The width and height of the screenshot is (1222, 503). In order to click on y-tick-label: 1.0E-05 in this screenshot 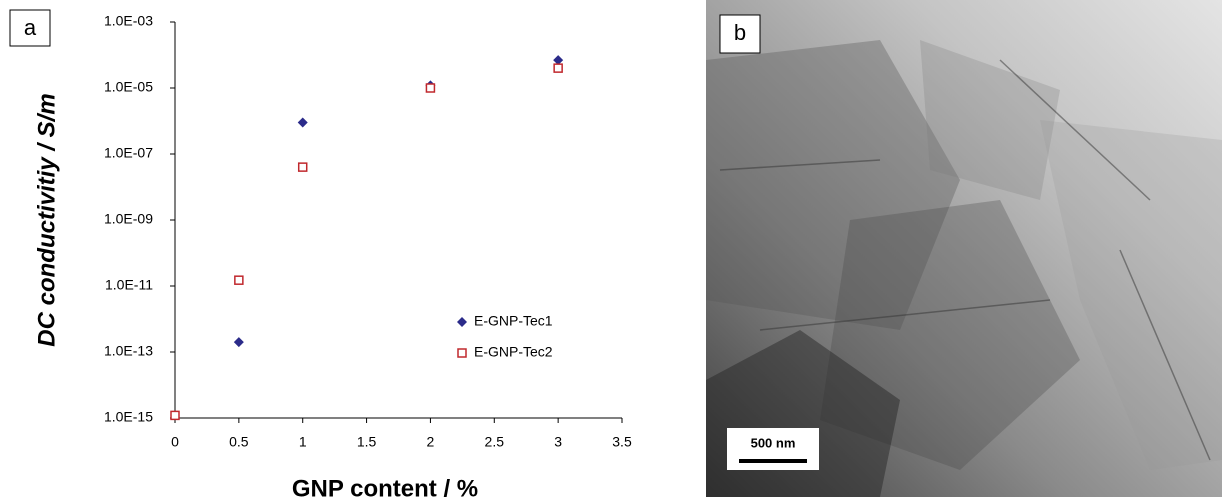, I will do `click(128, 87)`.